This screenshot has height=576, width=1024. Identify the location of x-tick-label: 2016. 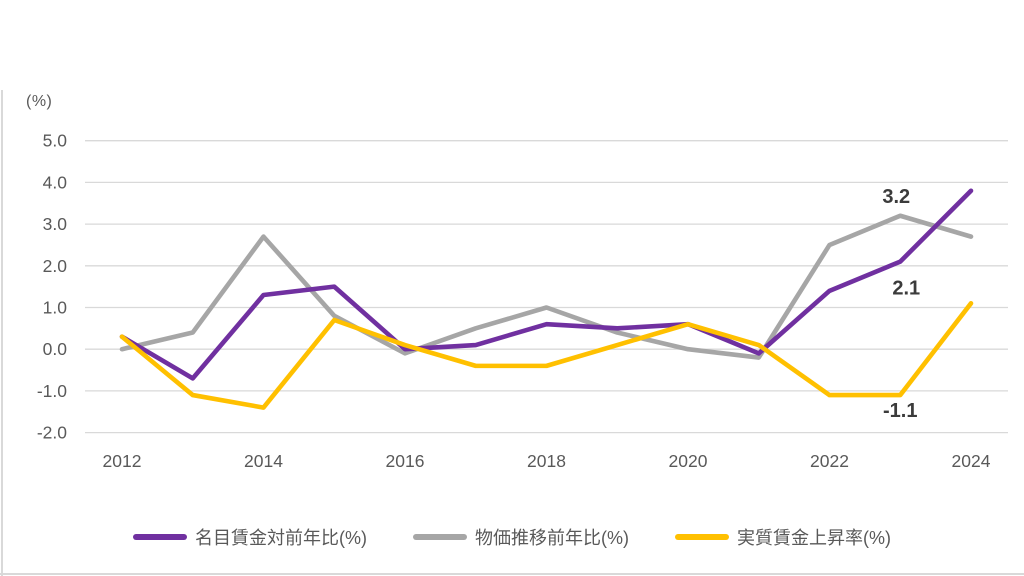
(405, 461).